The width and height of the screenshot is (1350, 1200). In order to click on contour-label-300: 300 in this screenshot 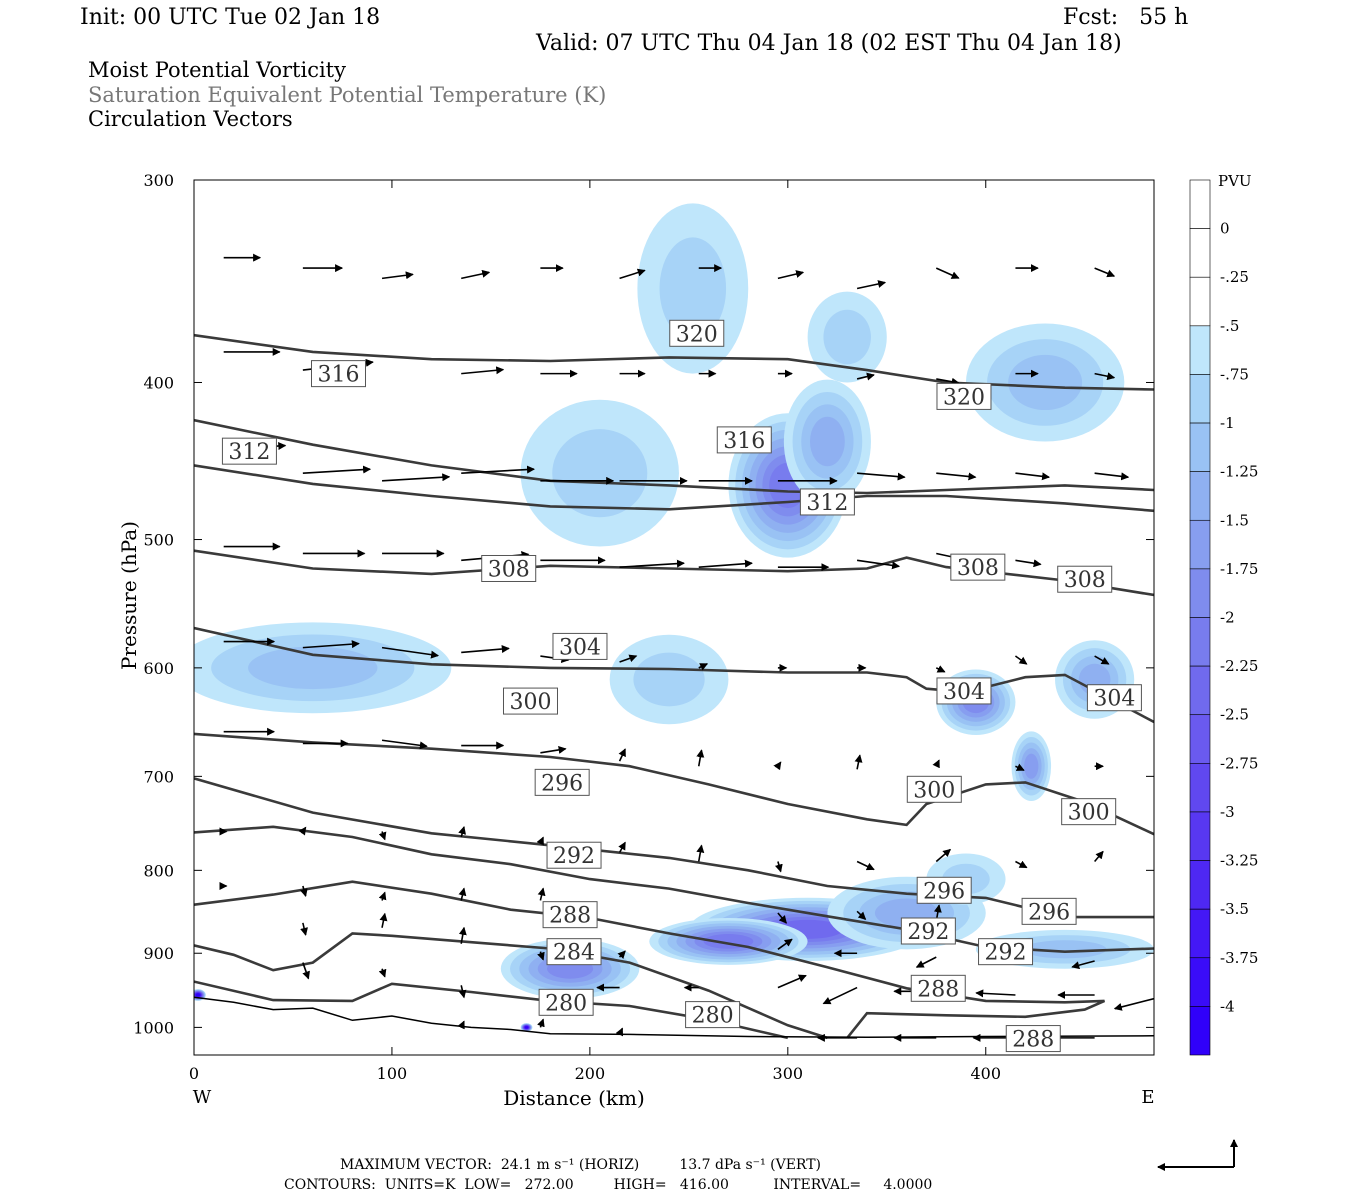, I will do `click(1089, 813)`.